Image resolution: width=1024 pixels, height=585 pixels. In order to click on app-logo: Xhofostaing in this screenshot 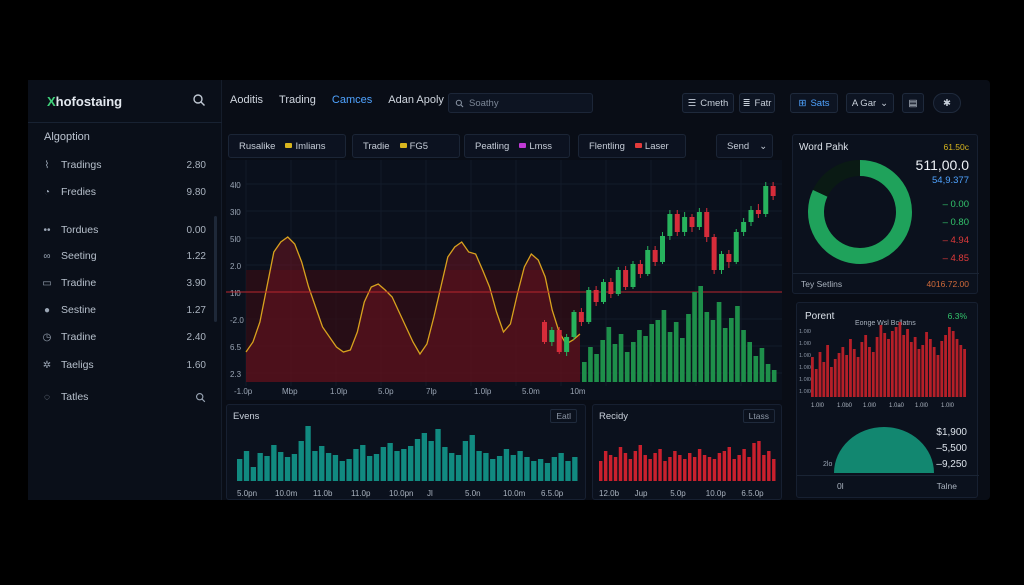, I will do `click(85, 101)`.